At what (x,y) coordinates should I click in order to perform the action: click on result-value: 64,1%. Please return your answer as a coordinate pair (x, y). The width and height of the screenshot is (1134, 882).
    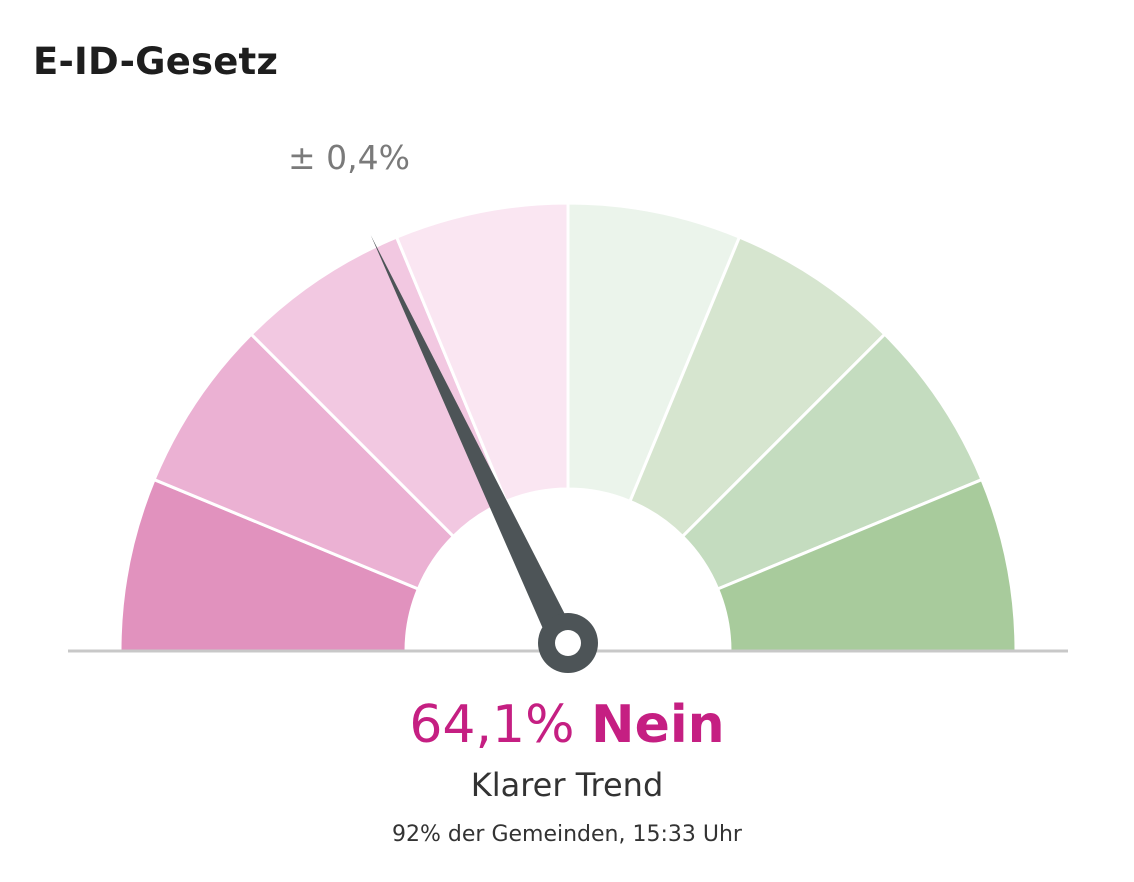
    Looking at the image, I should click on (492, 725).